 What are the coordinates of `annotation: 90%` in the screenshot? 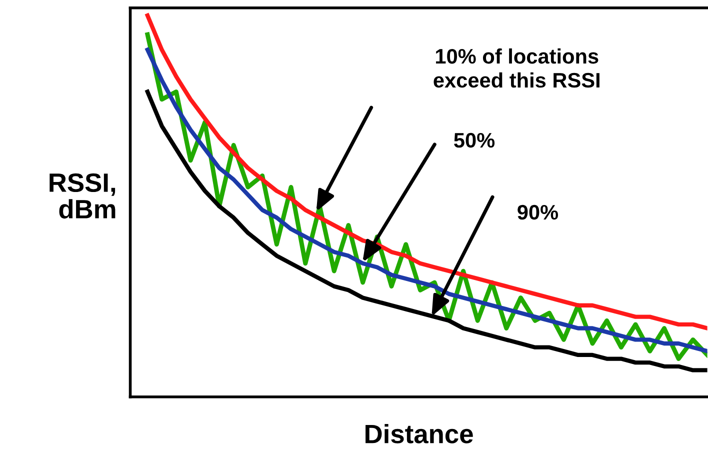 It's located at (538, 212).